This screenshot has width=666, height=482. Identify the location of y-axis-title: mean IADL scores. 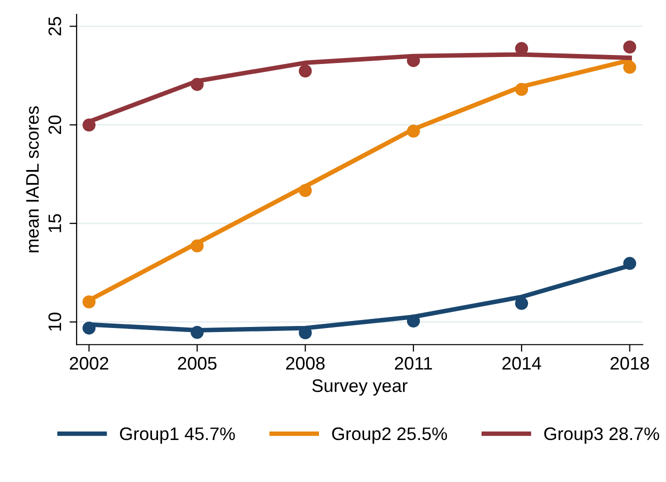
(32, 179).